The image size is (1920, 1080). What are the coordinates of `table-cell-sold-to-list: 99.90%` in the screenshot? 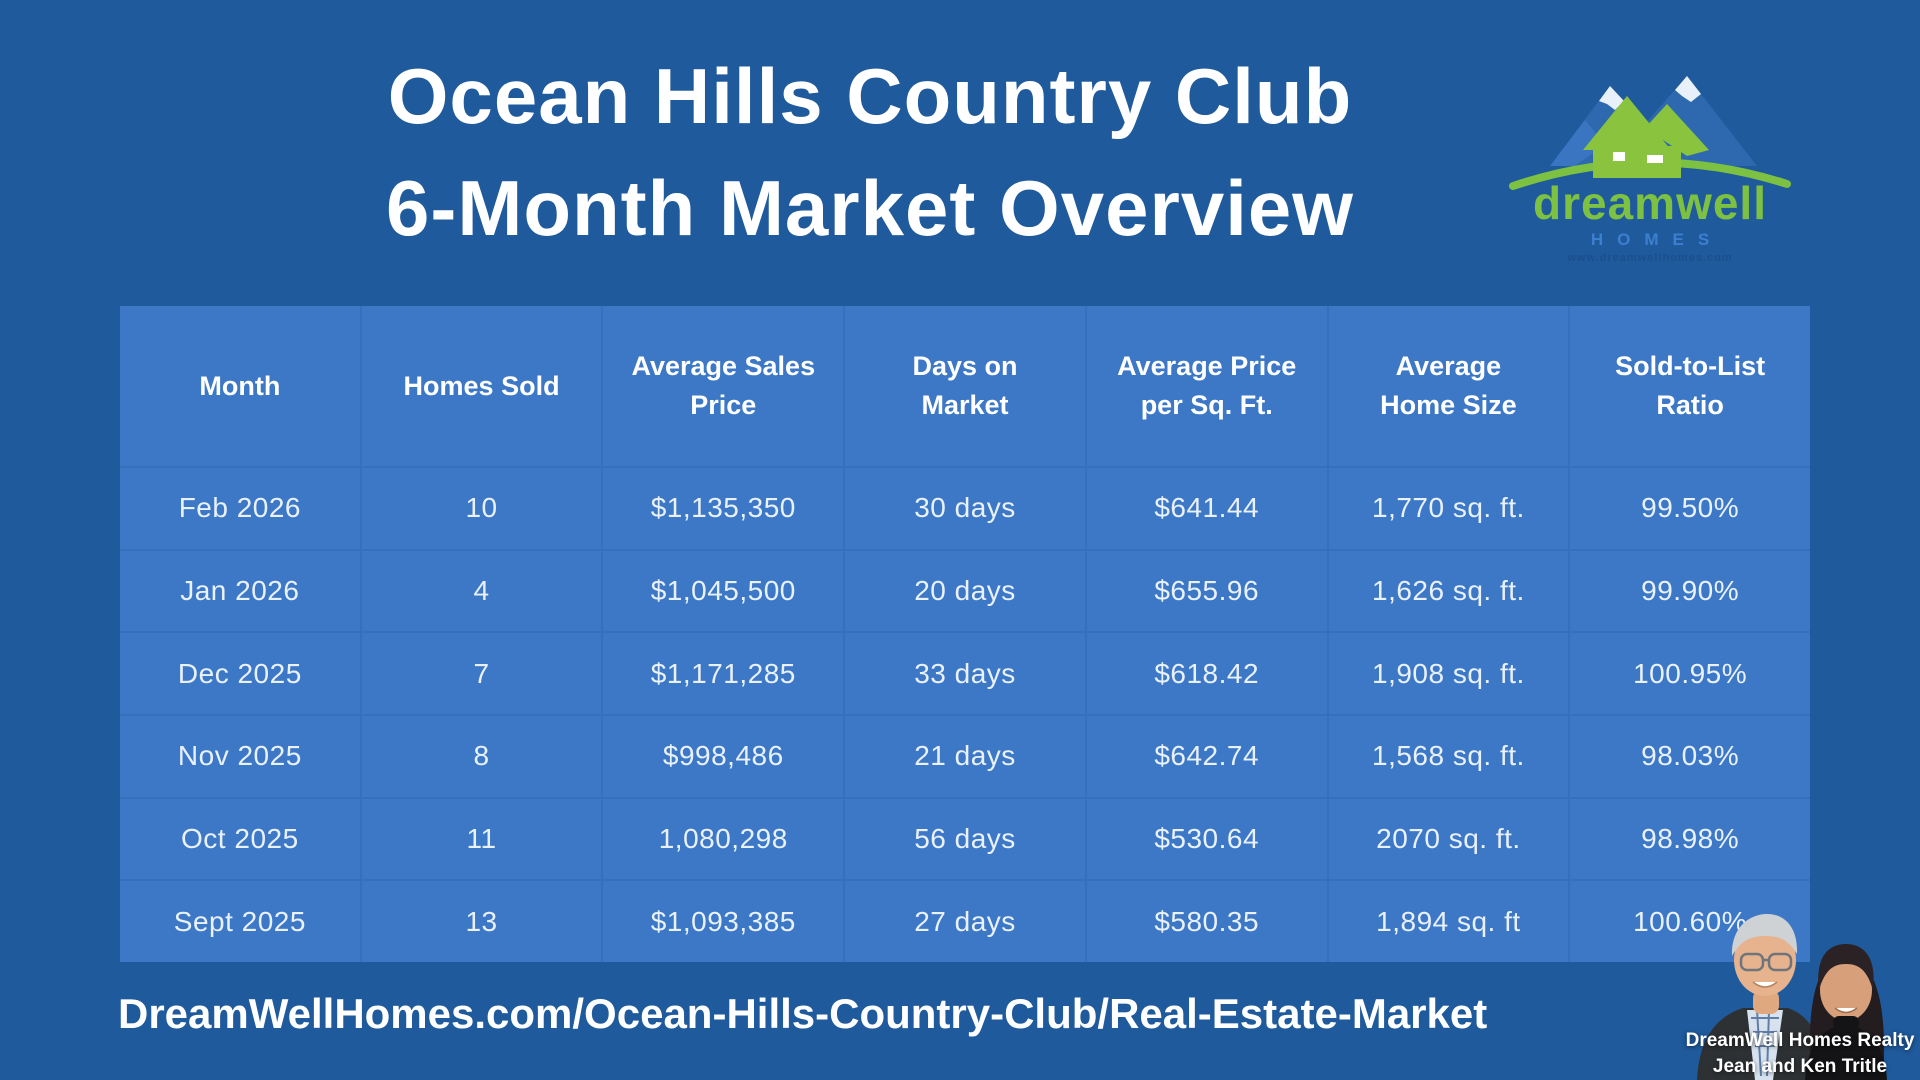 It's located at (1690, 591).